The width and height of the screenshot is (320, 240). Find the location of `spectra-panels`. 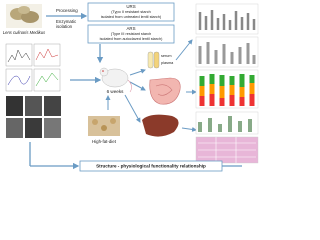

spectra-panels is located at coordinates (33, 67).